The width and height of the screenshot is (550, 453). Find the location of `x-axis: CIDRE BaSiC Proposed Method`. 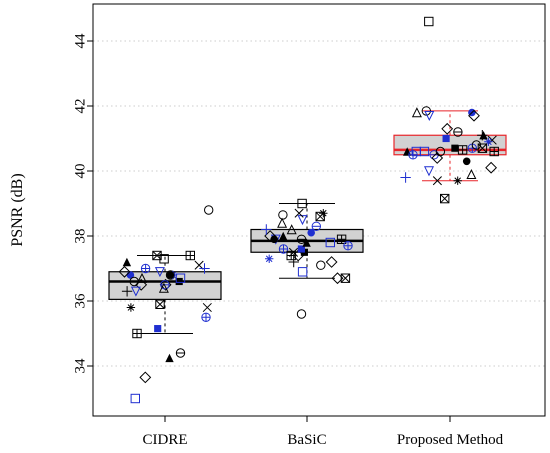

x-axis: CIDRE BaSiC Proposed Method is located at coordinates (323, 432).